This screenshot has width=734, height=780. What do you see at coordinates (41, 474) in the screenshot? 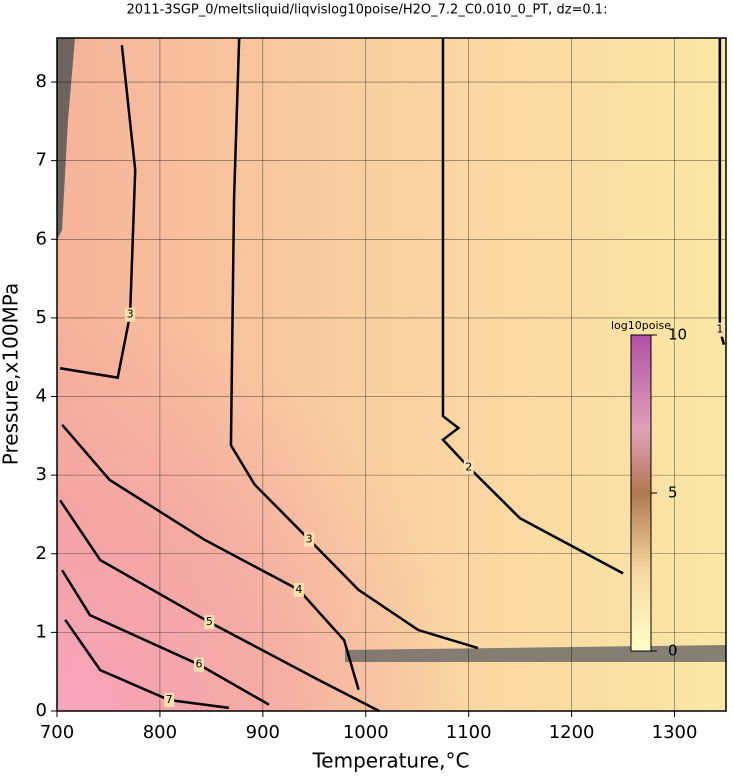
I see `y-tick-label: 3` at bounding box center [41, 474].